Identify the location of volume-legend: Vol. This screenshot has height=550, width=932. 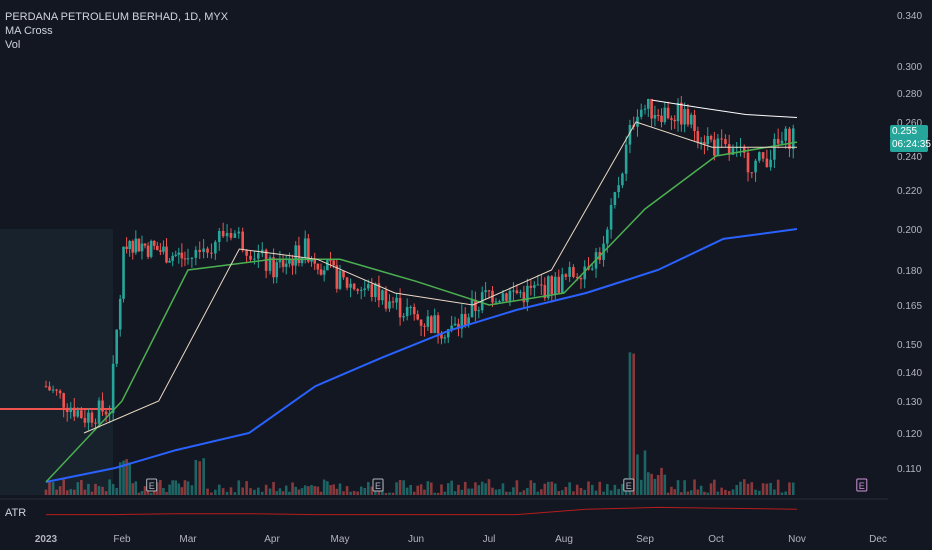
(13, 45).